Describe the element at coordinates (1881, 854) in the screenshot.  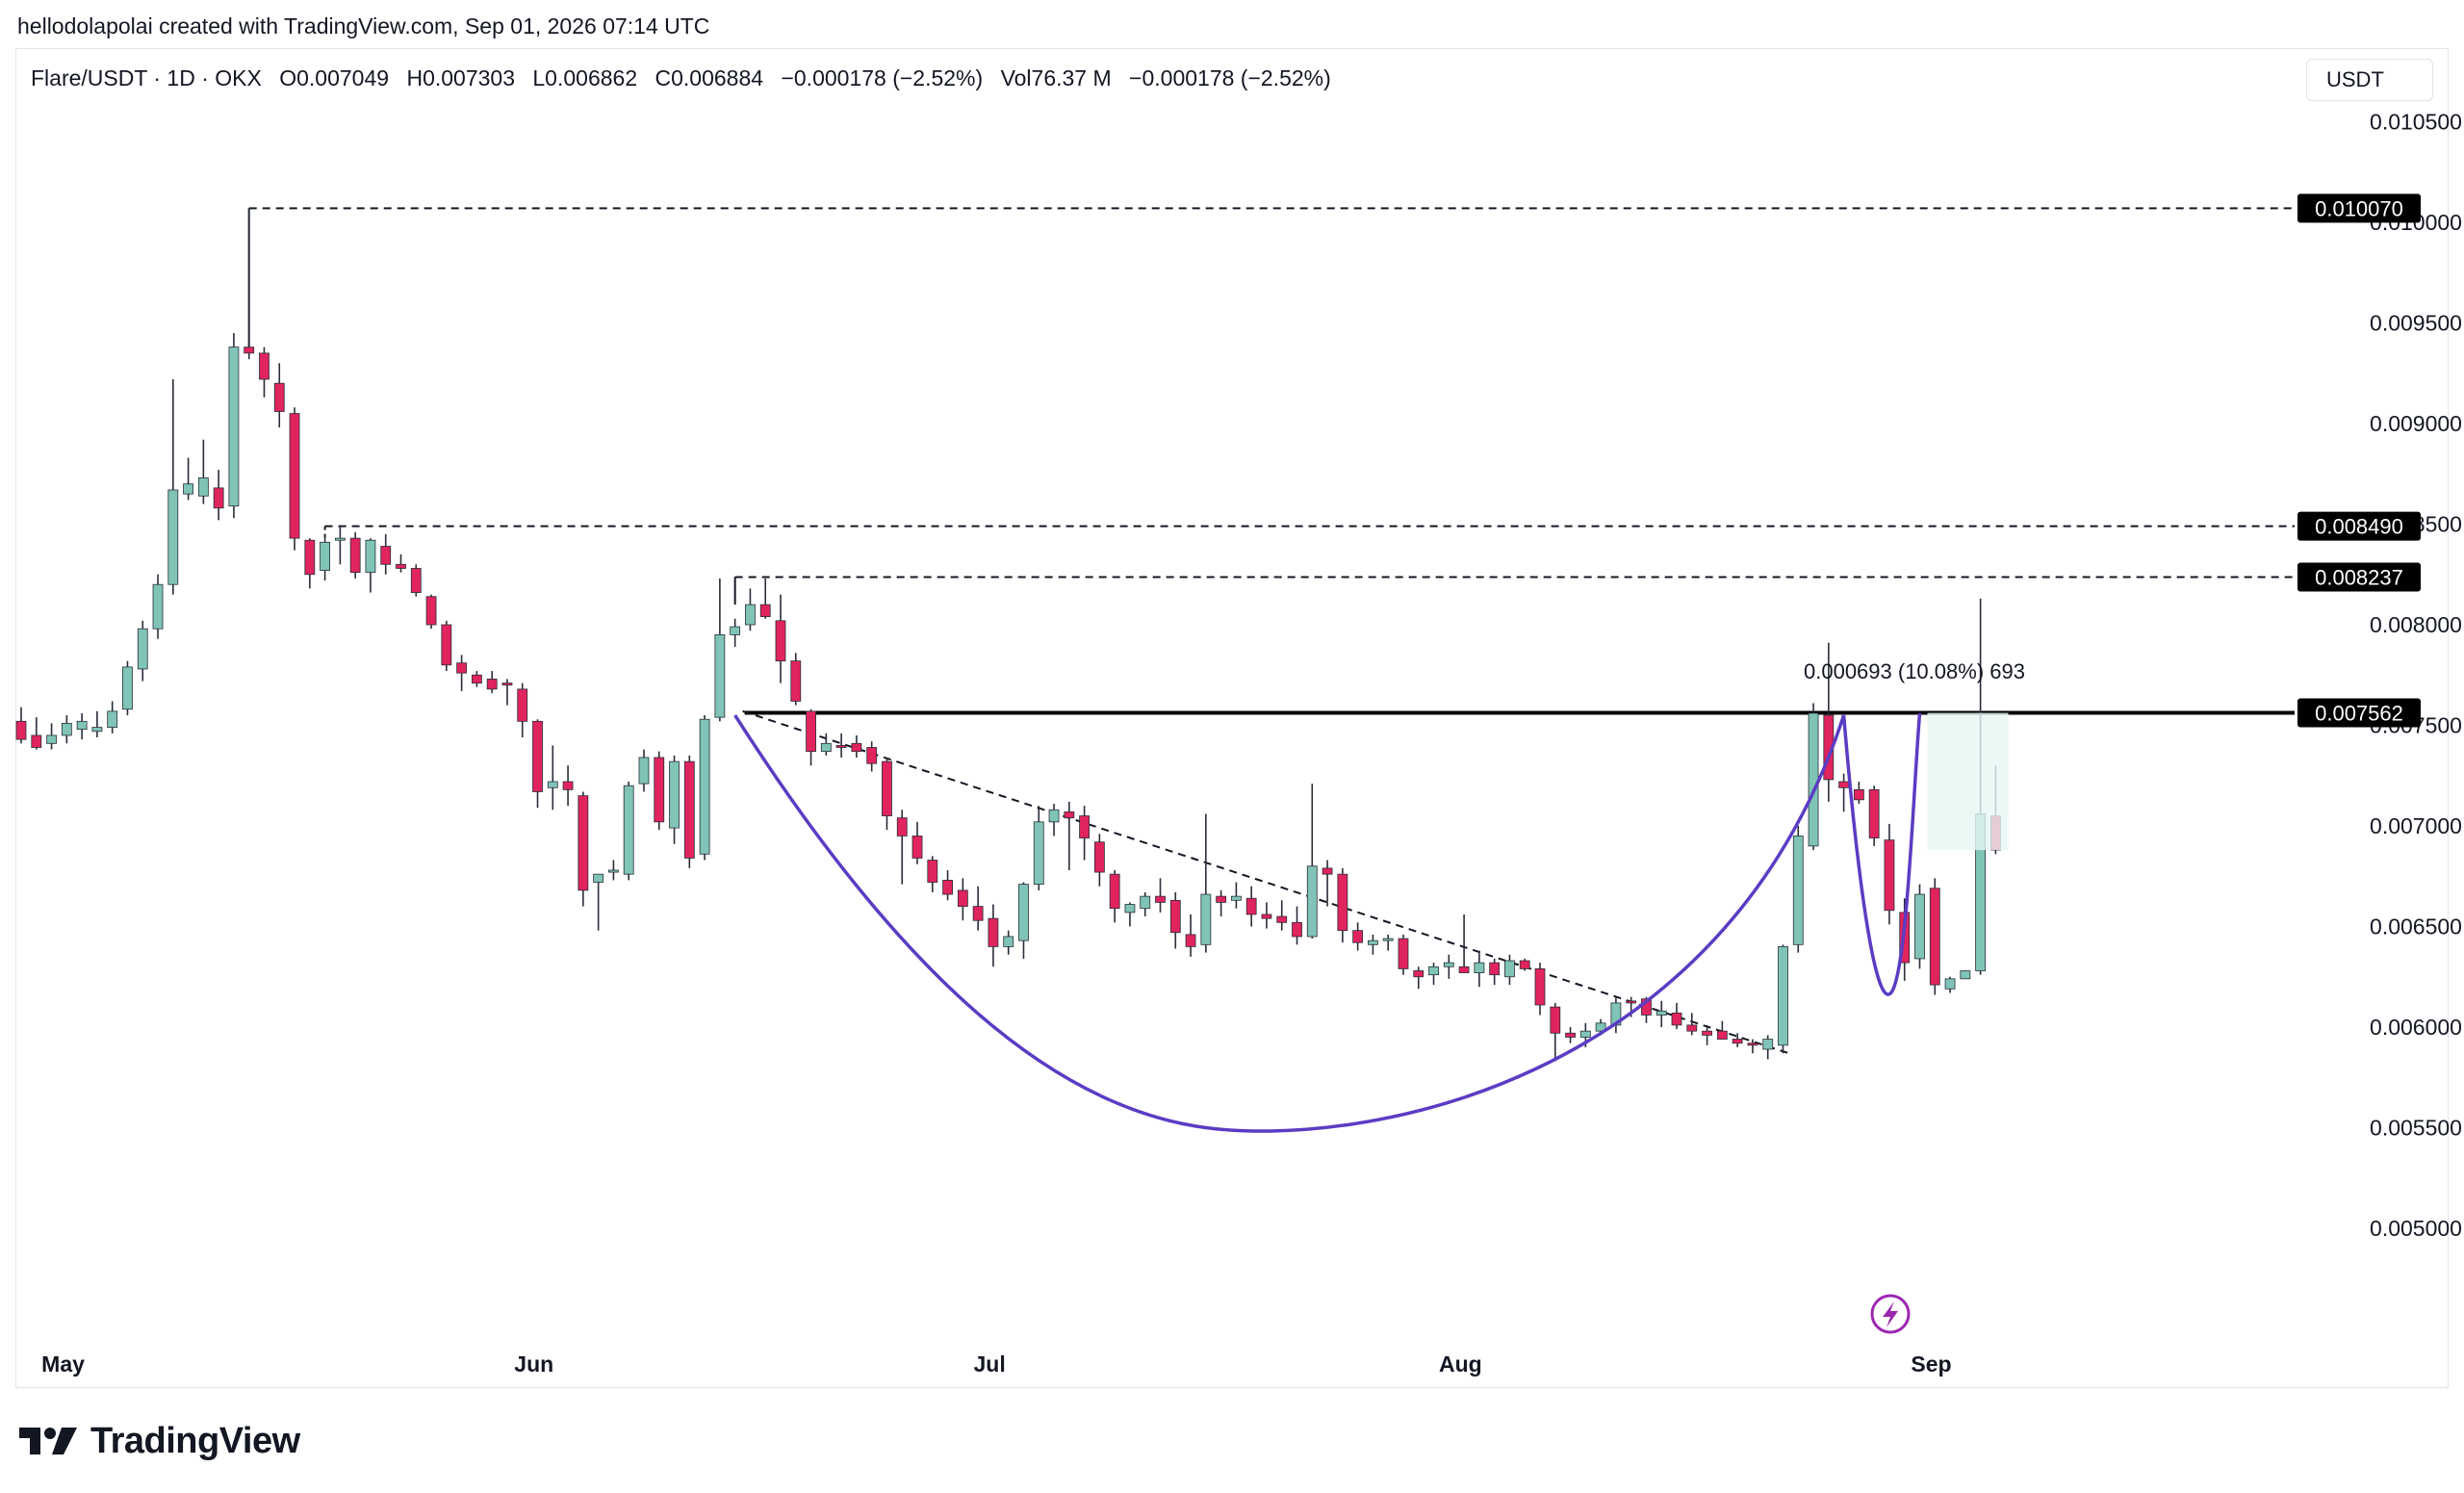
I see `handle-curve` at that location.